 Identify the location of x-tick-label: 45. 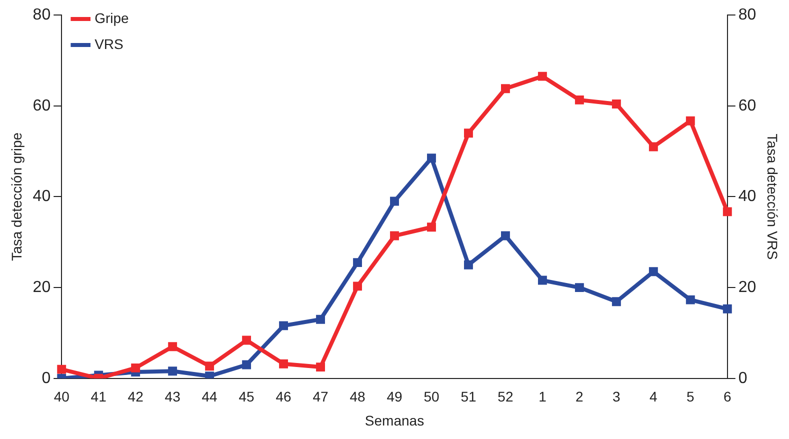
(246, 396).